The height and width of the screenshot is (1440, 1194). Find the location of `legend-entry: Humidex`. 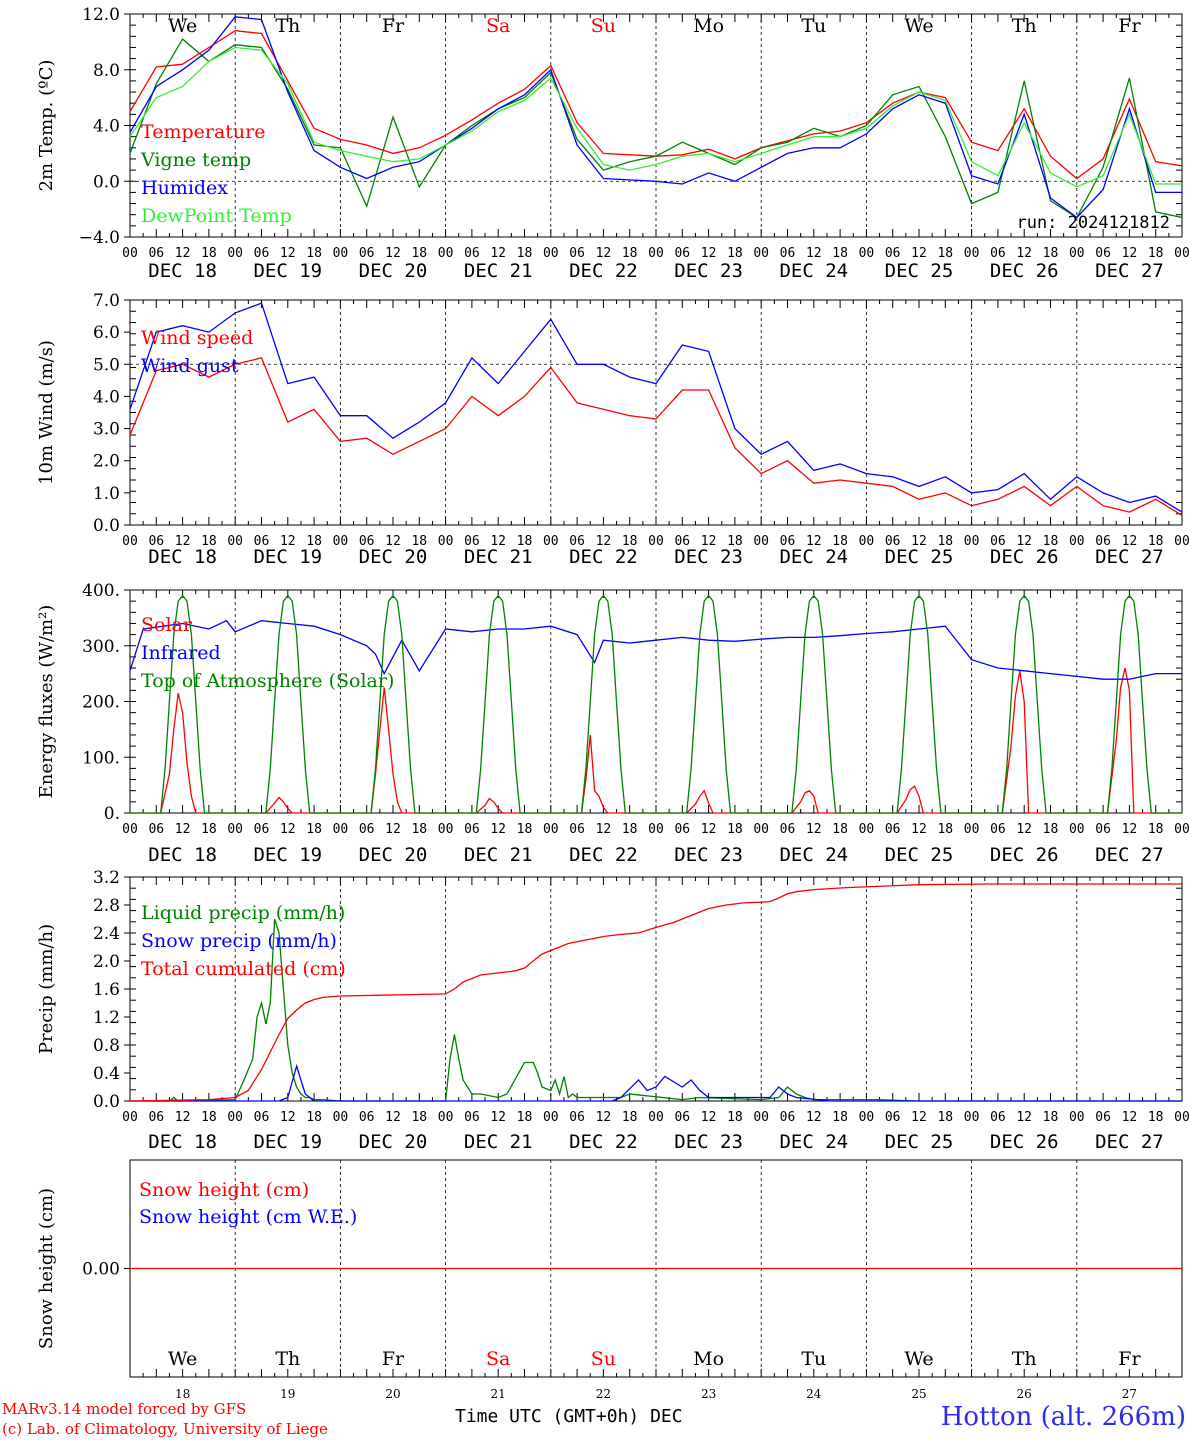

legend-entry: Humidex is located at coordinates (184, 188).